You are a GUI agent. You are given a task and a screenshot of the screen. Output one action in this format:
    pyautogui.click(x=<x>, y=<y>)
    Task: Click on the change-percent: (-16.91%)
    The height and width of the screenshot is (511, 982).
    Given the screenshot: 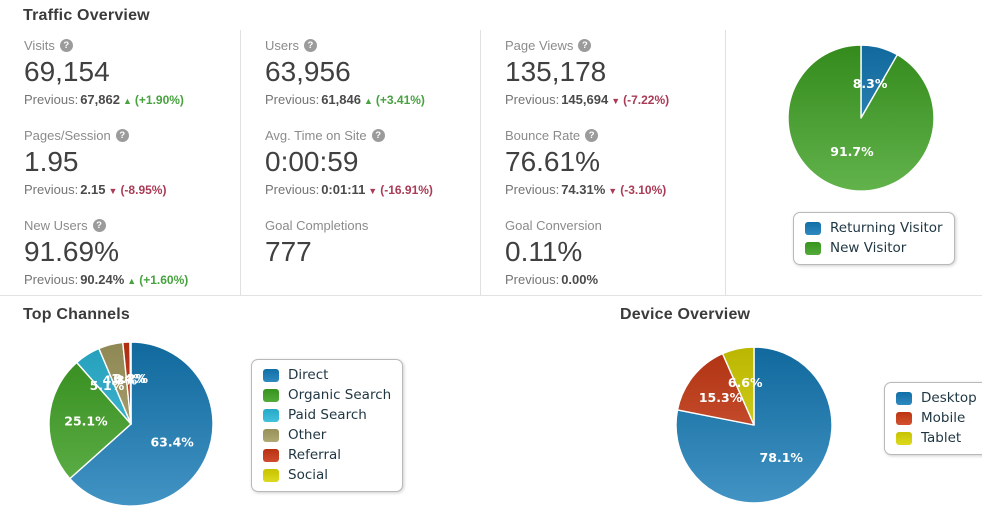 What is the action you would take?
    pyautogui.click(x=406, y=190)
    